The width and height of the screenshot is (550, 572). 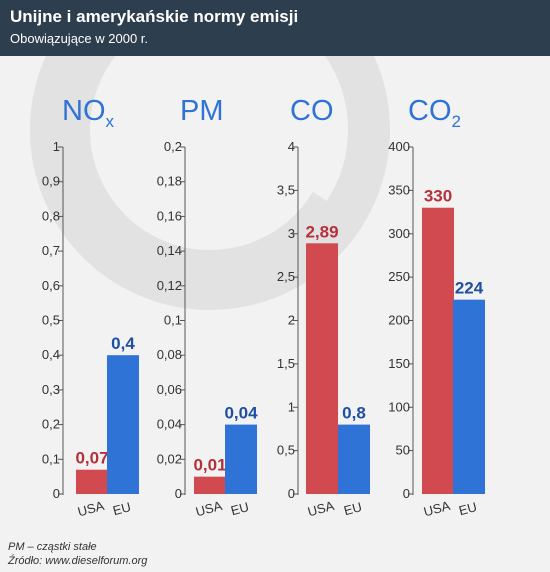 What do you see at coordinates (286, 189) in the screenshot?
I see `y-tick-label: 3,5` at bounding box center [286, 189].